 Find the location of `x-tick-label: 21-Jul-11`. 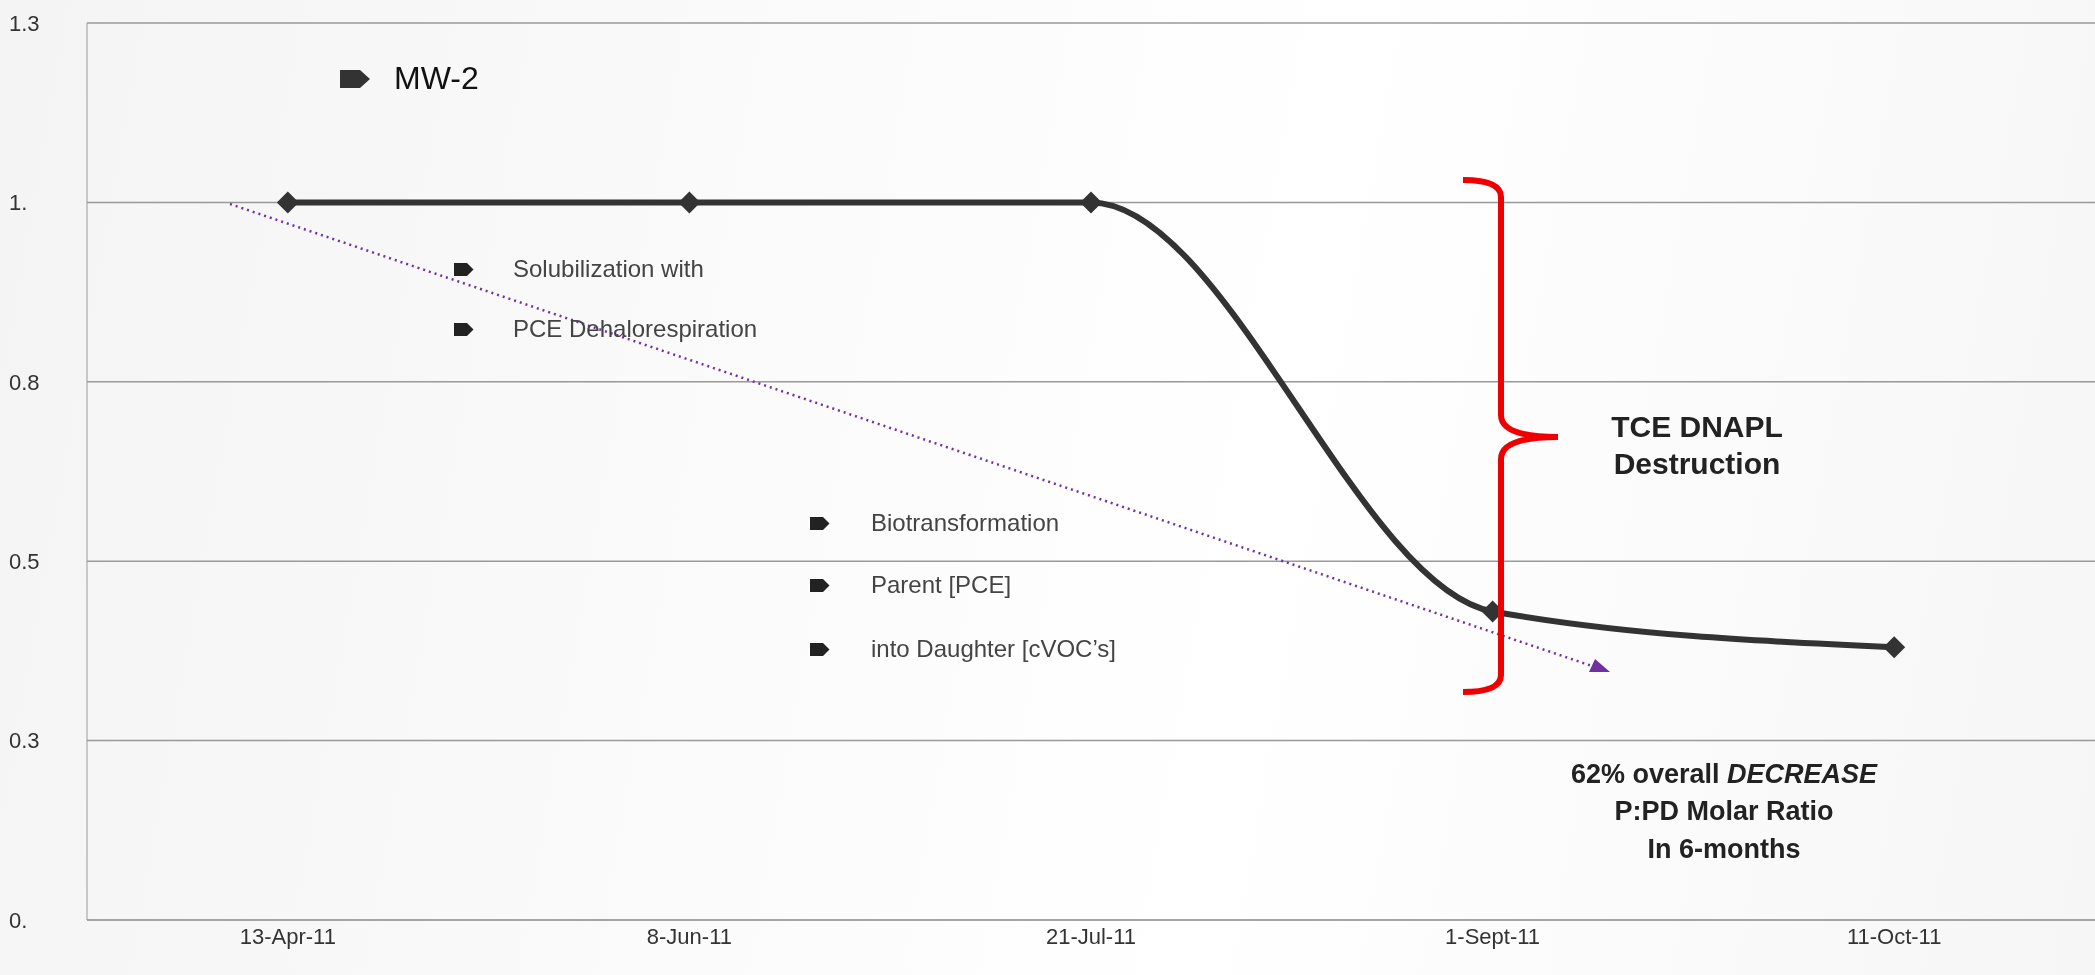

x-tick-label: 21-Jul-11 is located at coordinates (1091, 936).